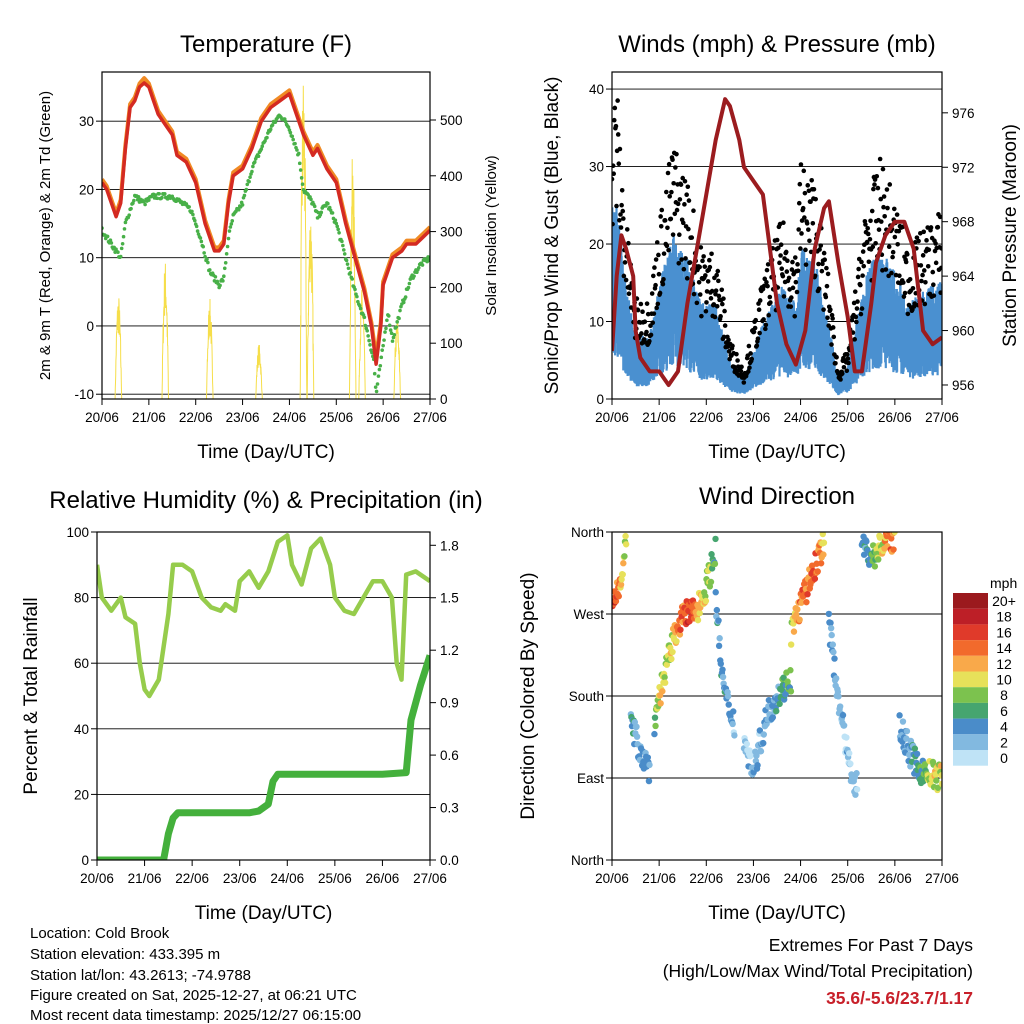 This screenshot has height=1024, width=1024. I want to click on legend-label: 2, so click(1004, 742).